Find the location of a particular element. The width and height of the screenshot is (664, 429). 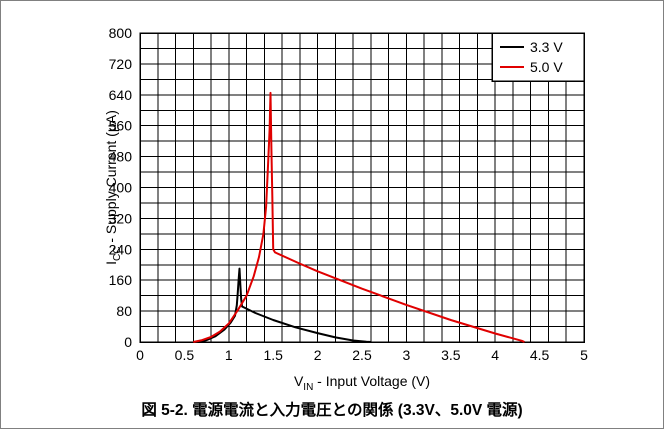

series-line-3-3-V is located at coordinates (284, 305).